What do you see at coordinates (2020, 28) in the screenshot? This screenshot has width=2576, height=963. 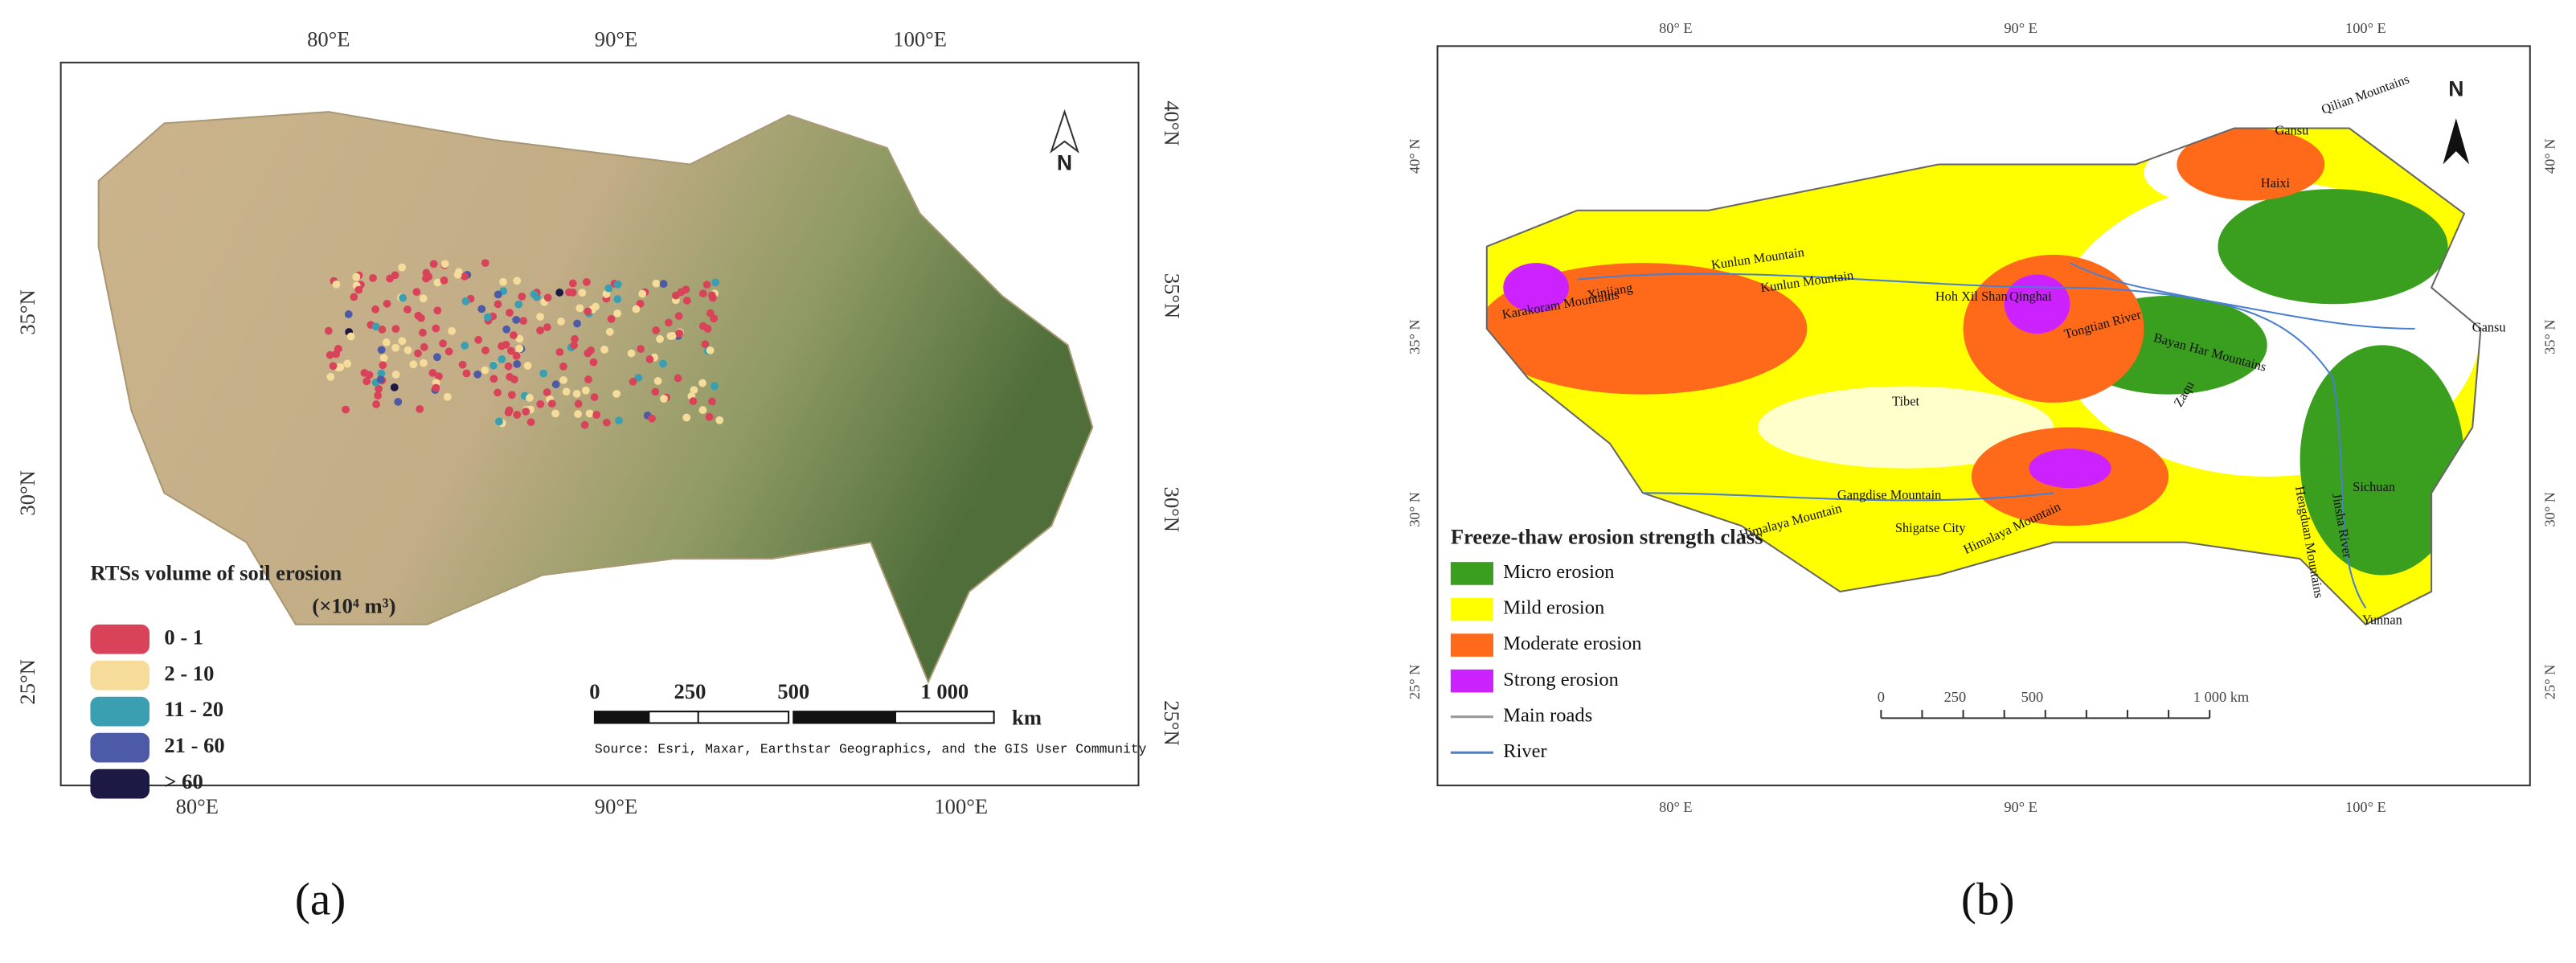 I see `top-lon-label: 90° E` at bounding box center [2020, 28].